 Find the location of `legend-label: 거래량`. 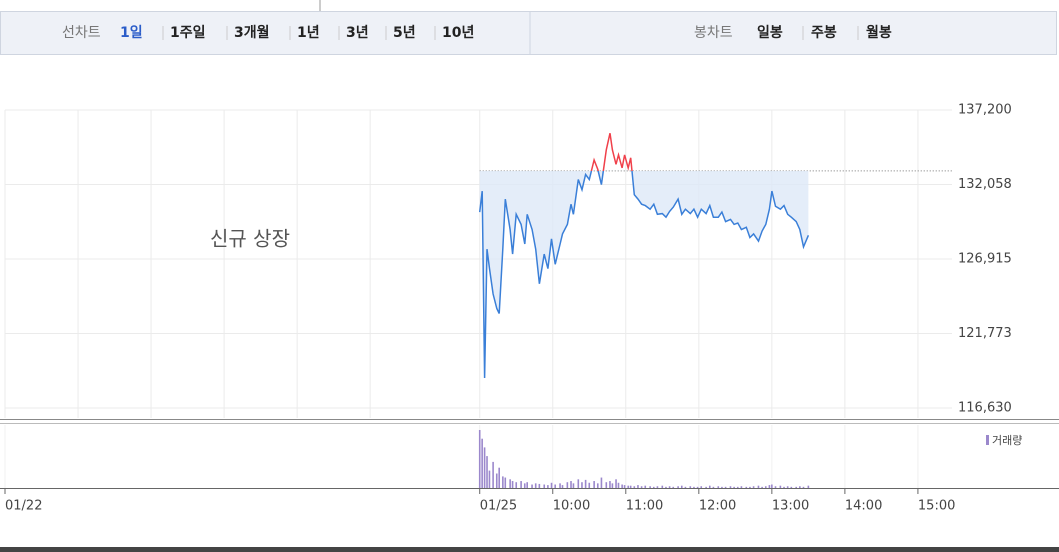

legend-label: 거래량 is located at coordinates (1007, 440).